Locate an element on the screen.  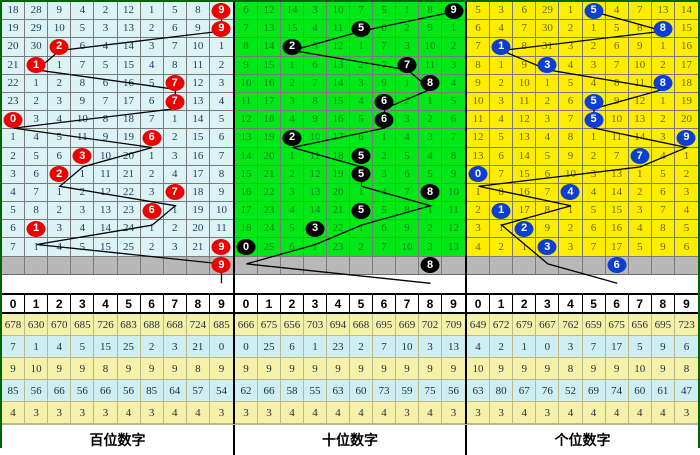
grid-cell: 3 is located at coordinates (407, 120).